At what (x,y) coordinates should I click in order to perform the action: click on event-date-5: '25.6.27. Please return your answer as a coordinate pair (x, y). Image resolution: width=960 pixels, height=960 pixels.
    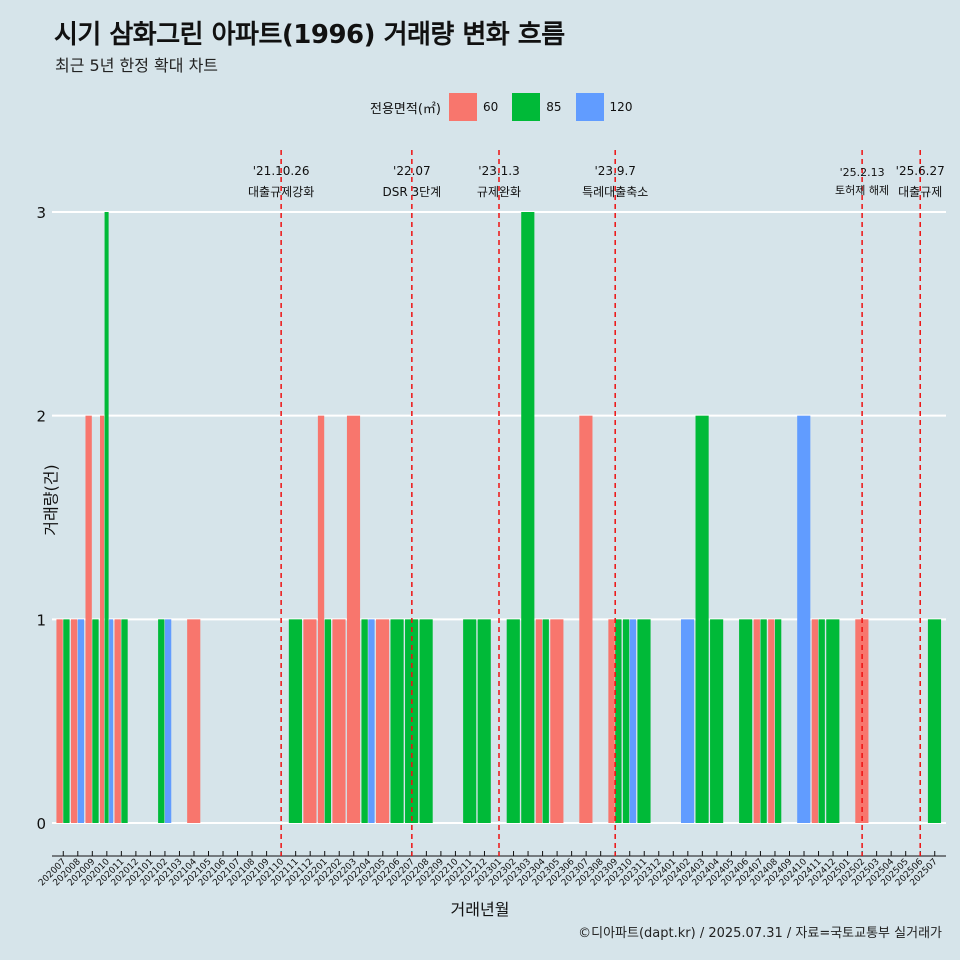
    Looking at the image, I should click on (920, 171).